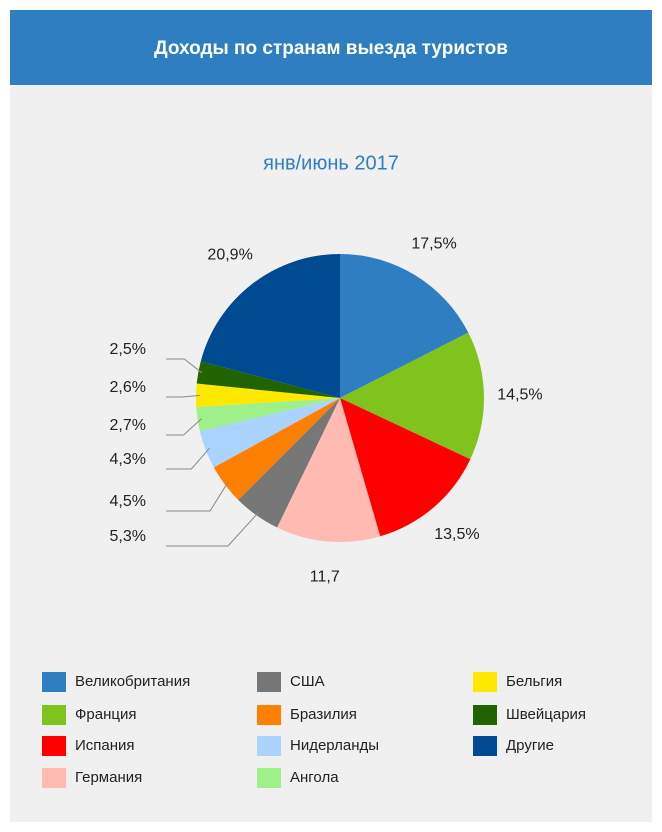 The image size is (662, 832). What do you see at coordinates (108, 777) in the screenshot?
I see `legend-label: Германия` at bounding box center [108, 777].